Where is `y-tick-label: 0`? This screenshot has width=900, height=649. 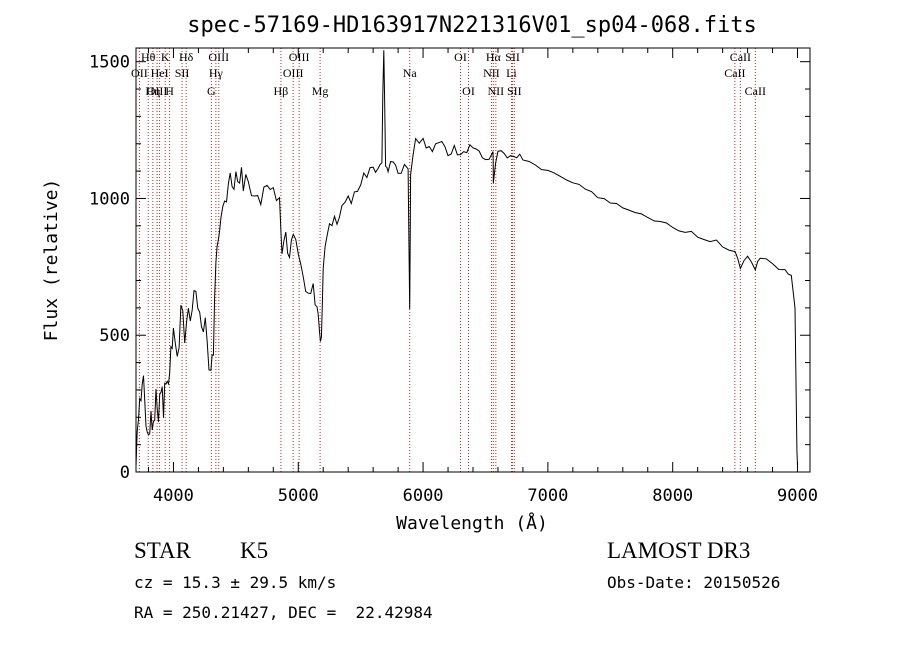
y-tick-label: 0 is located at coordinates (125, 473).